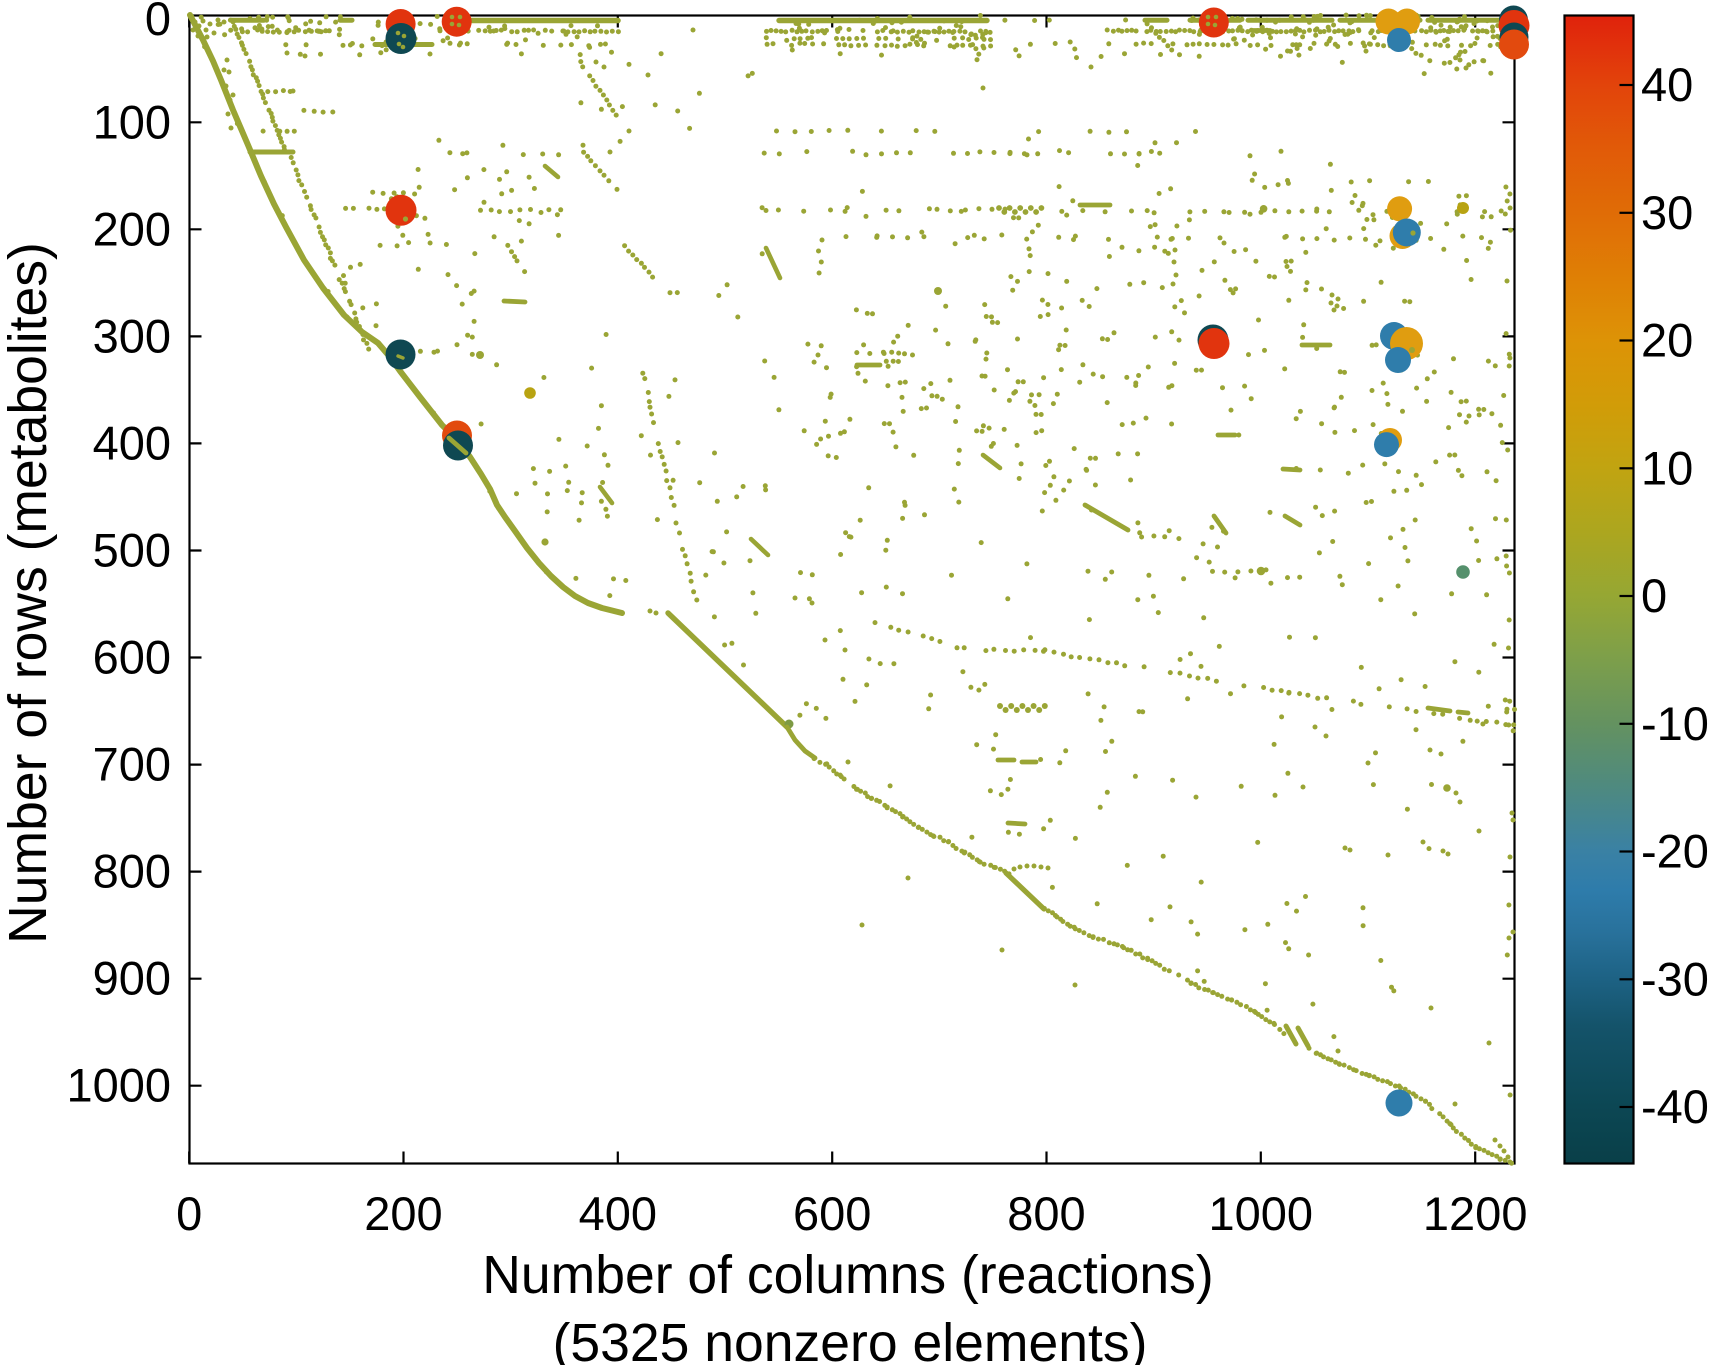 The width and height of the screenshot is (1712, 1370). What do you see at coordinates (847, 1275) in the screenshot?
I see `svg-text: Number of columns (reactions)` at bounding box center [847, 1275].